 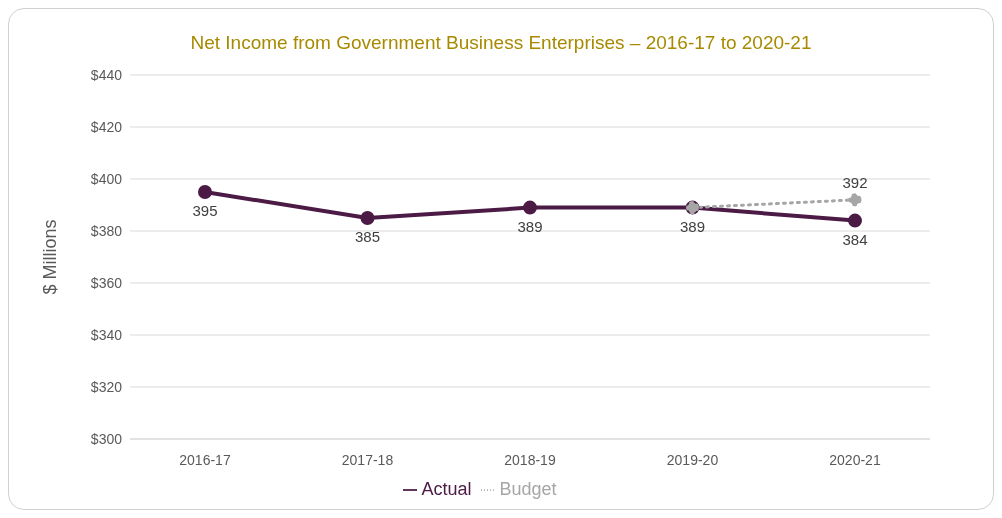 I want to click on x-tick-label: 2017-18, so click(x=367, y=459).